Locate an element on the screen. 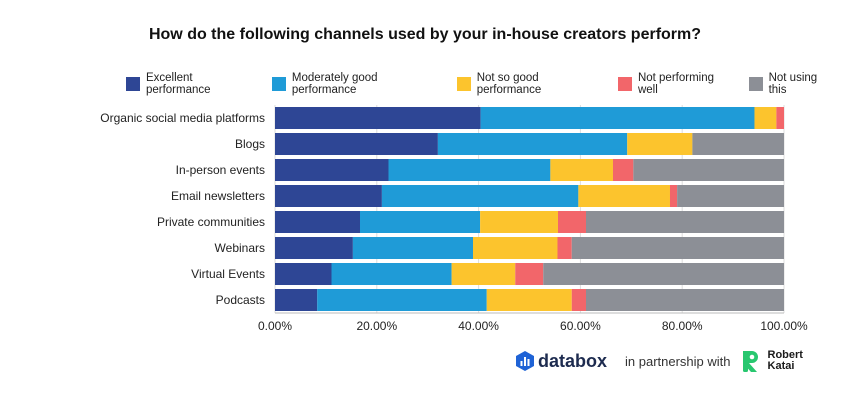 This screenshot has height=400, width=850. legend-swatch-not-performing is located at coordinates (624, 84).